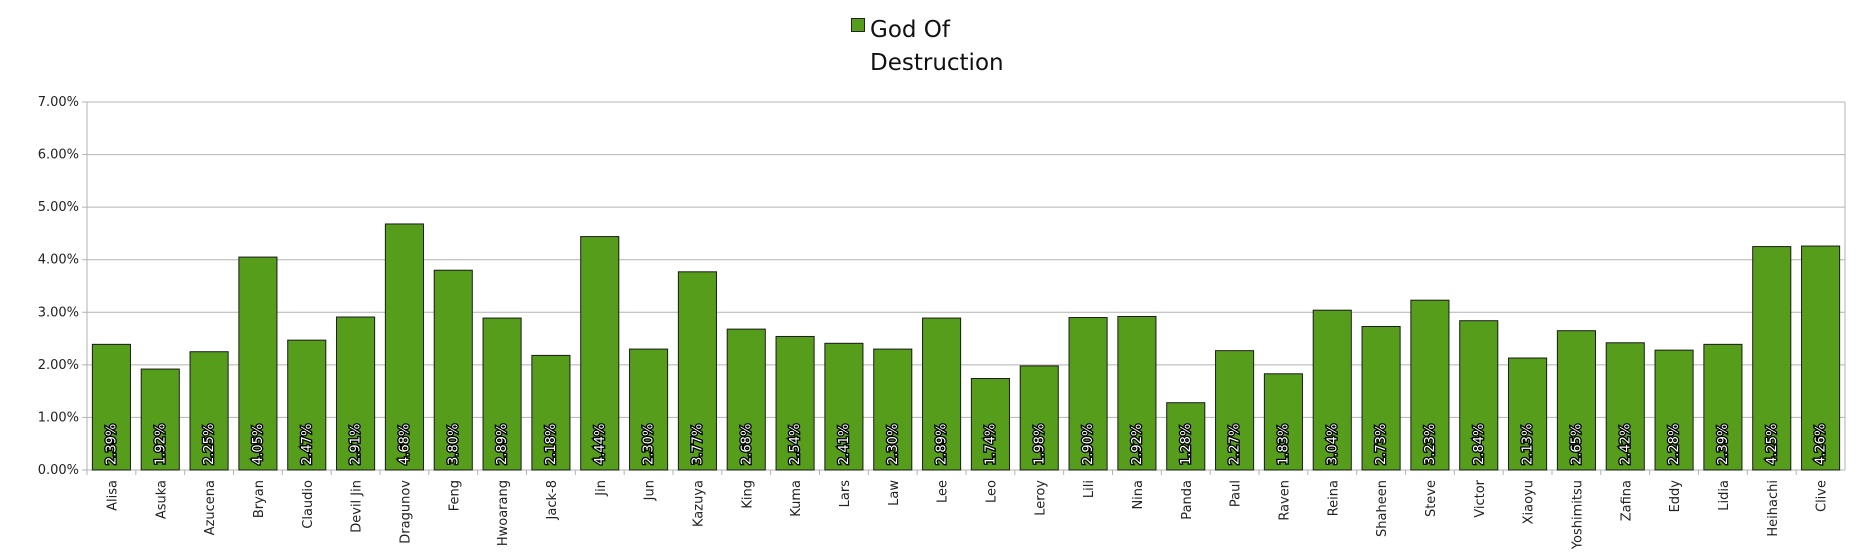  Describe the element at coordinates (1674, 444) in the screenshot. I see `data-label: 2.28%` at that location.